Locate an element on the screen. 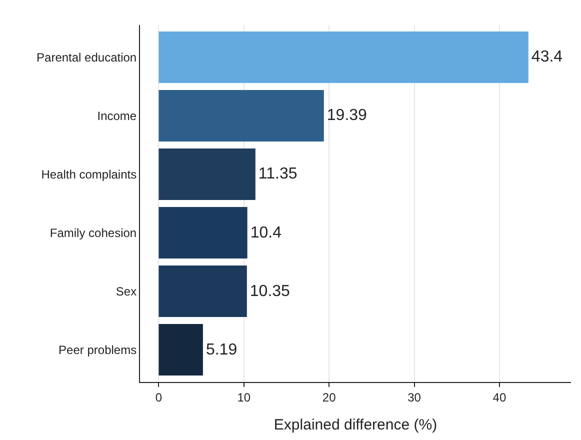 The width and height of the screenshot is (581, 440). y-tick-label: Peer problems is located at coordinates (97, 350).